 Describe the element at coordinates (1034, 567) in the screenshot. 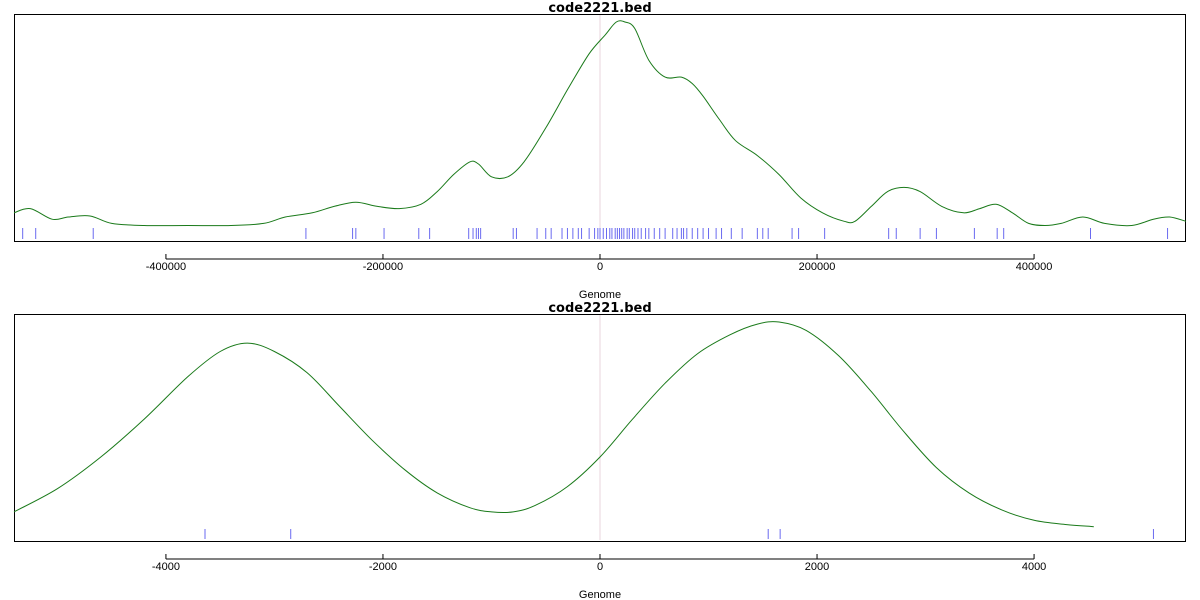

I see `x-tick-label: 4000` at that location.